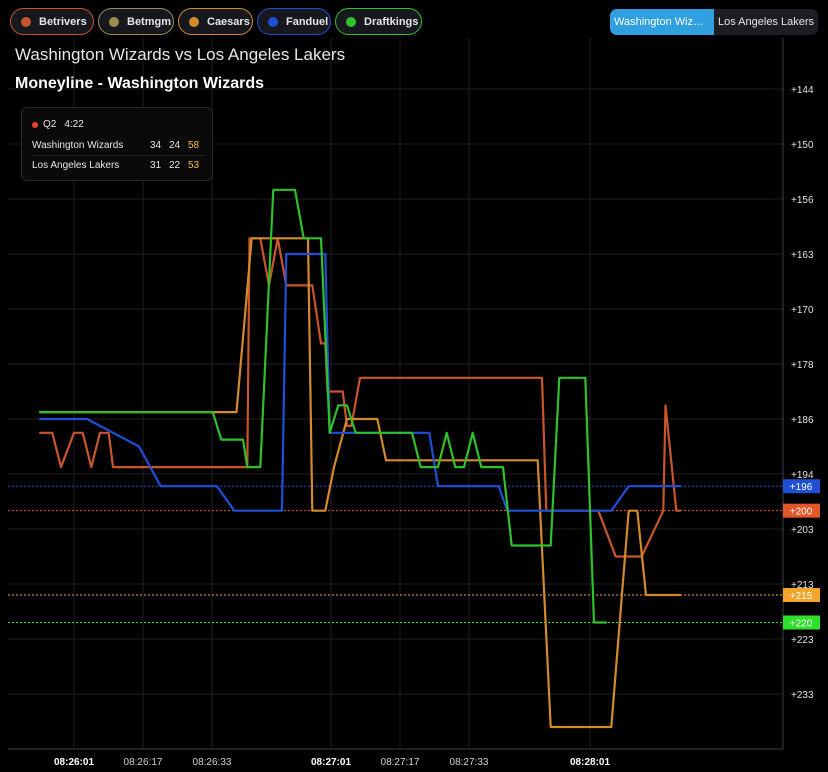  I want to click on x-tick-label: 08:27:01, so click(331, 762).